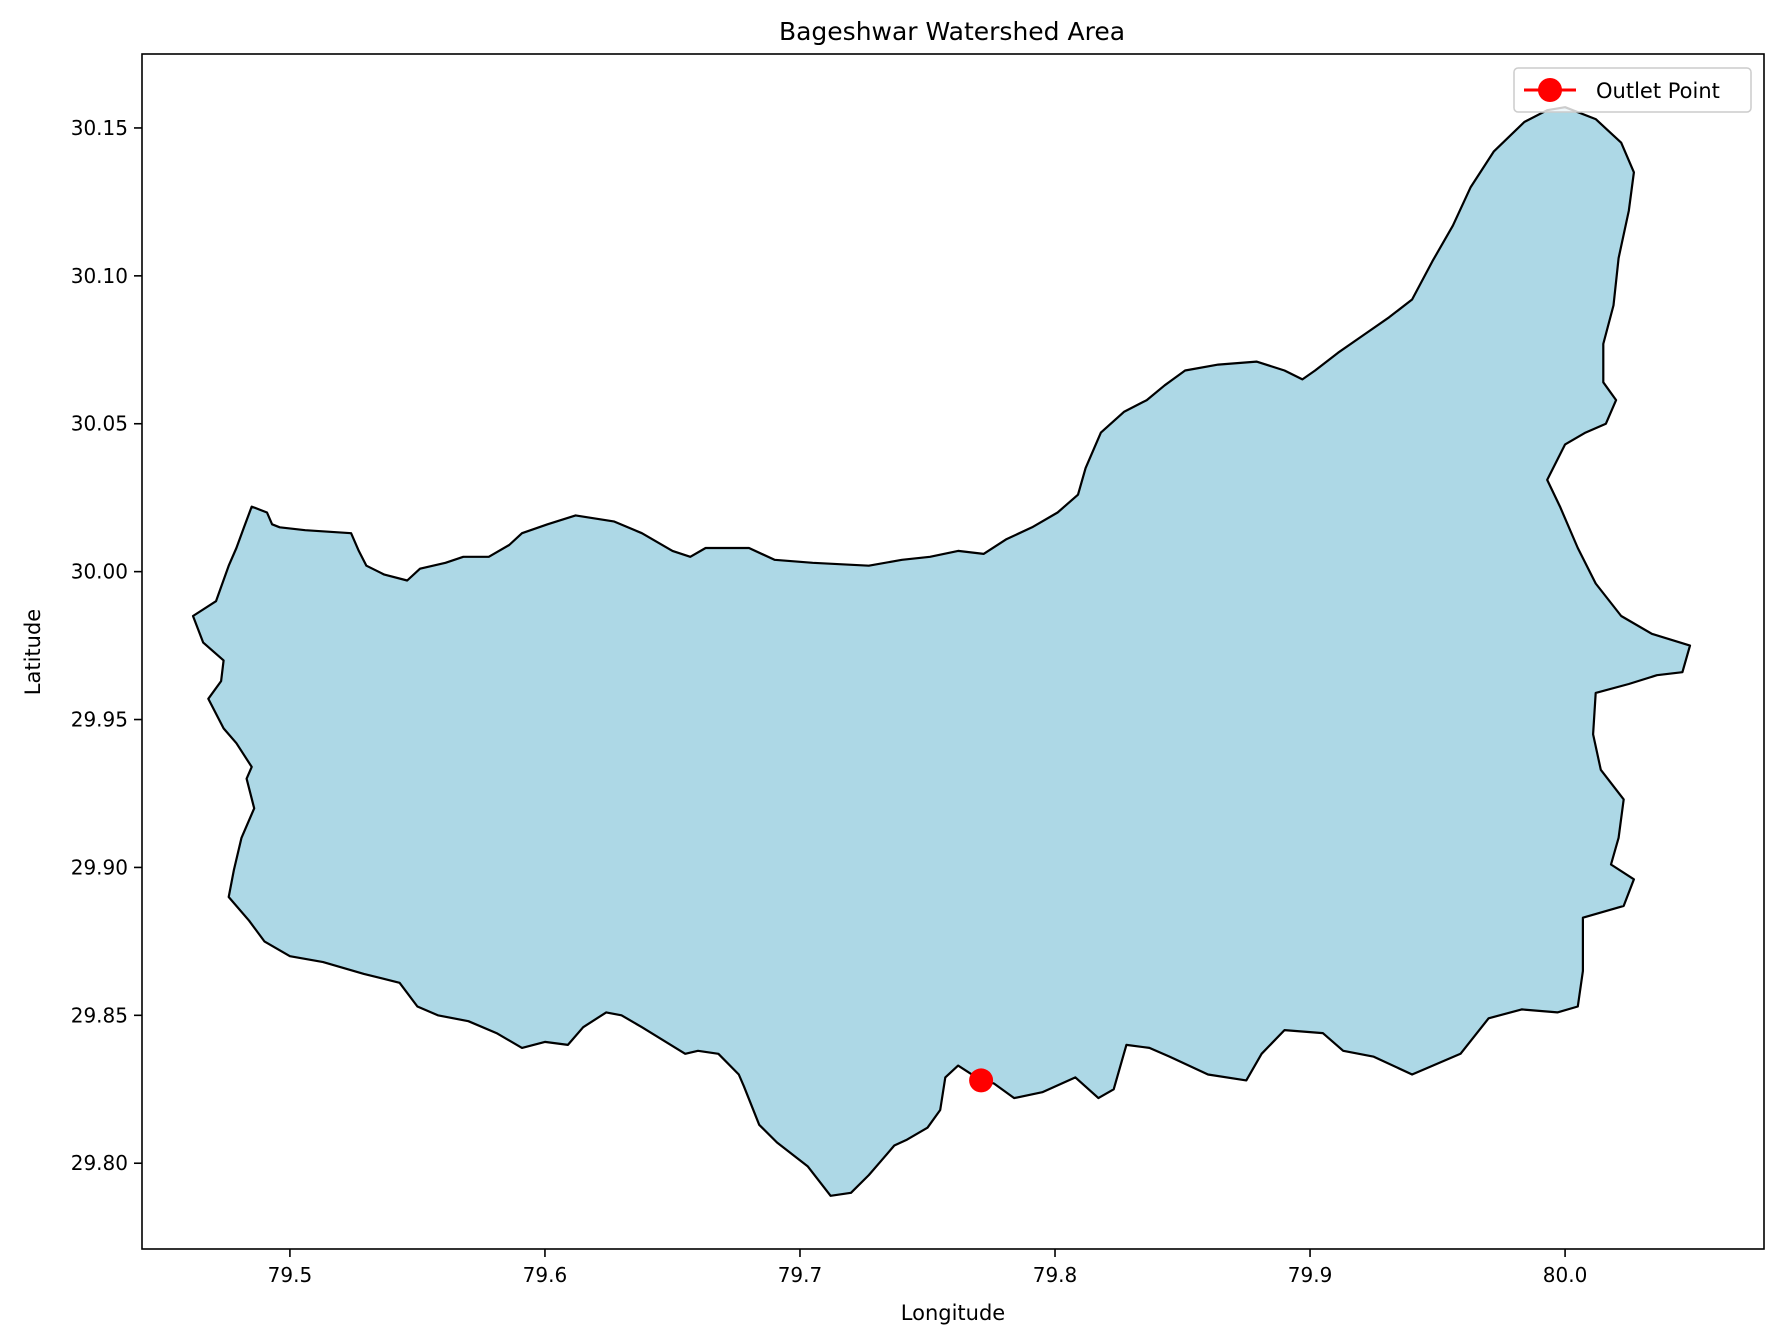  Describe the element at coordinates (99, 1015) in the screenshot. I see `y-tick-label: 29.85` at that location.